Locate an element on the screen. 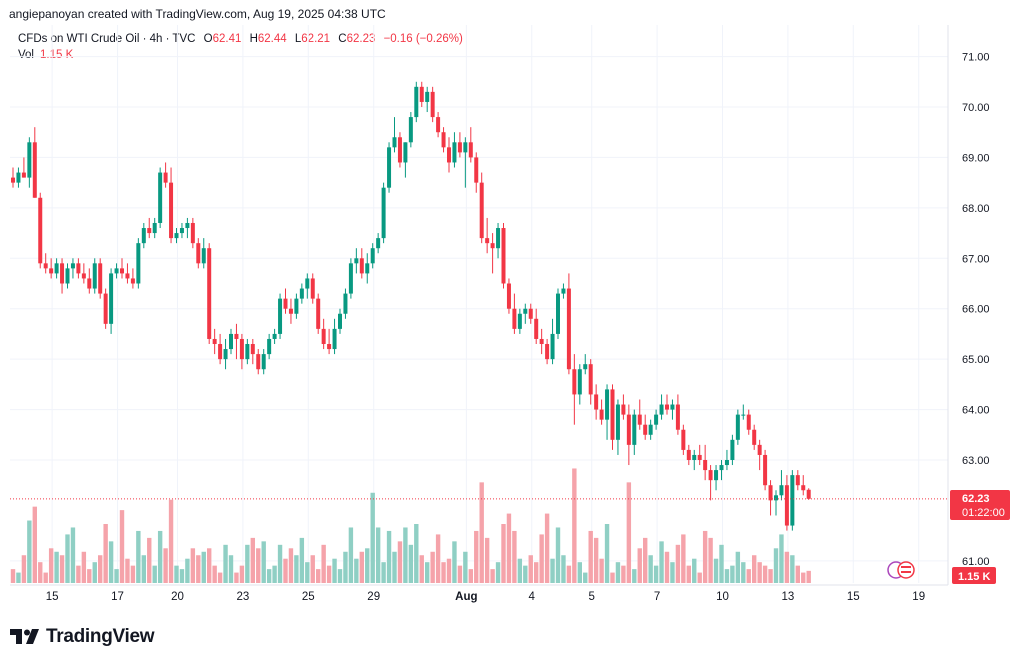  time-tick-label: 23 is located at coordinates (243, 597).